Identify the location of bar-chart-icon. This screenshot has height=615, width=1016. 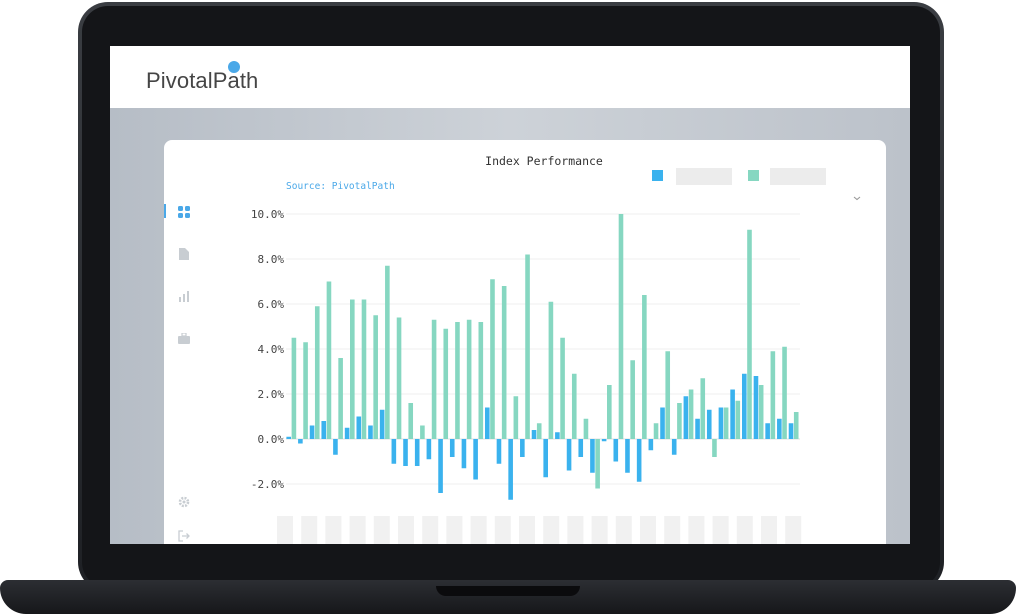
(184, 296).